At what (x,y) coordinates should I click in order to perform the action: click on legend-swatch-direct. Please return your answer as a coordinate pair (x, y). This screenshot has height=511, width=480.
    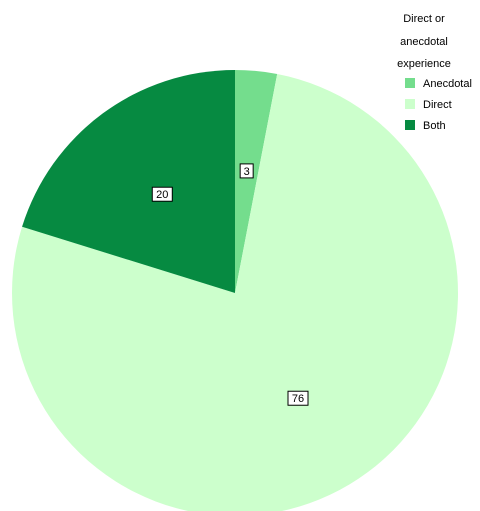
    Looking at the image, I should click on (410, 104).